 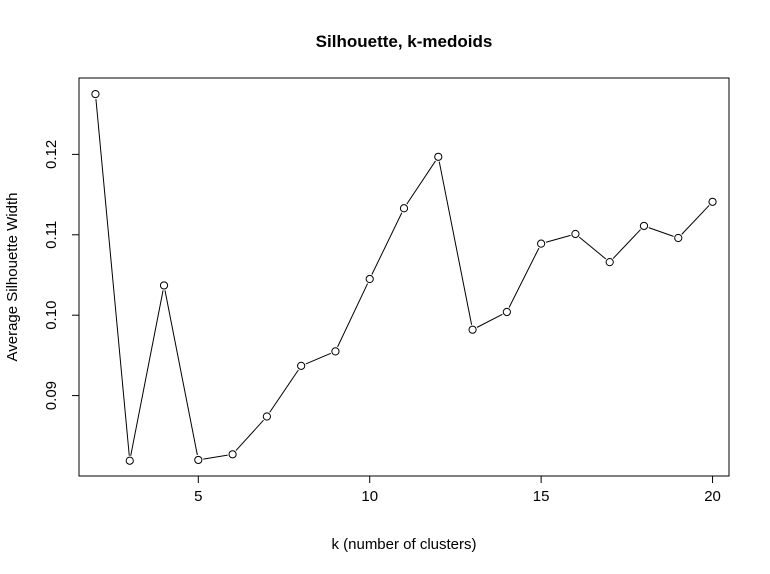 I want to click on y-tick-label: 0.12, so click(x=51, y=154).